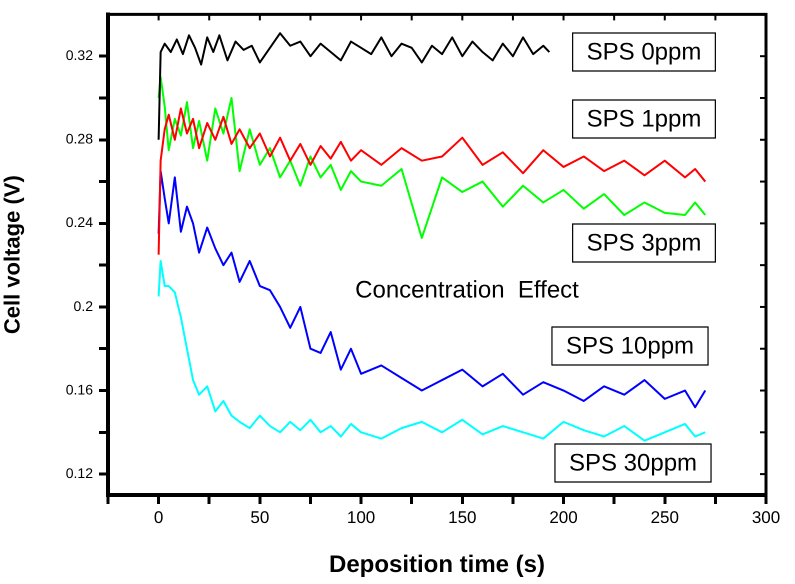  Describe the element at coordinates (361, 517) in the screenshot. I see `x-tick-label: 100` at that location.